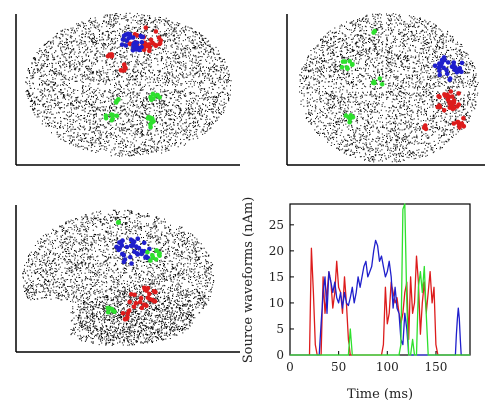 This screenshot has height=419, width=500. I want to click on brain-side-dot-cloud, so click(118, 277).